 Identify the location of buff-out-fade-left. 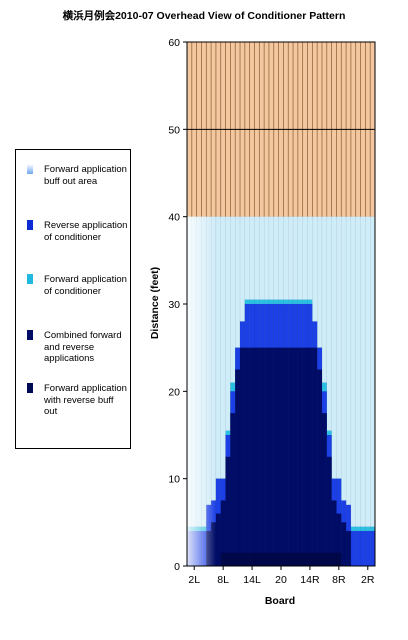
(201, 391).